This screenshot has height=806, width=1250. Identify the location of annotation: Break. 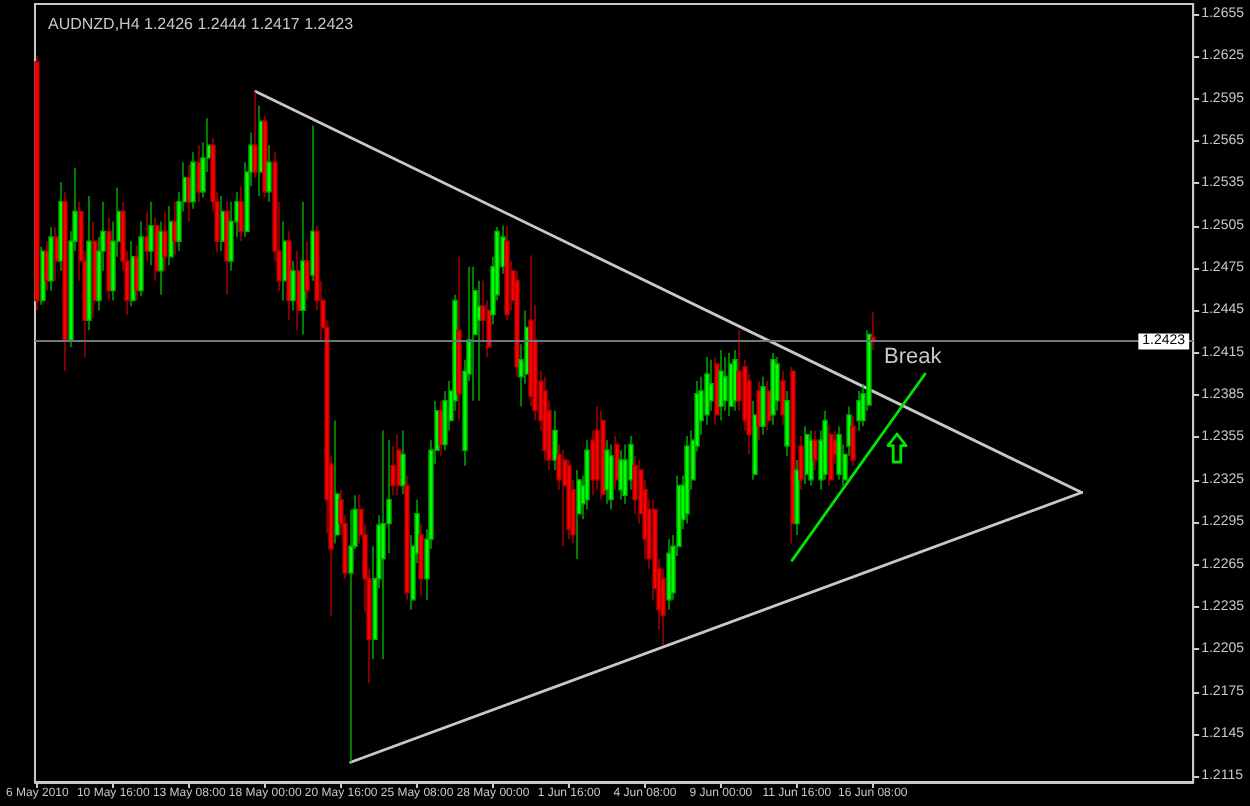
(913, 357).